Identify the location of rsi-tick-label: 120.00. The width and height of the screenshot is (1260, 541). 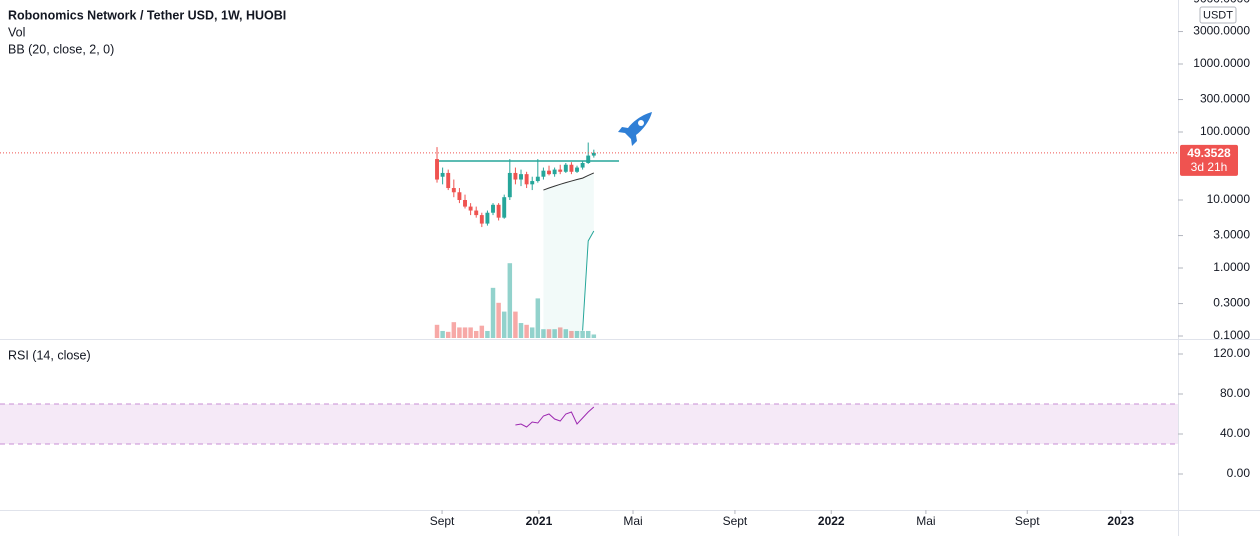
(1231, 353).